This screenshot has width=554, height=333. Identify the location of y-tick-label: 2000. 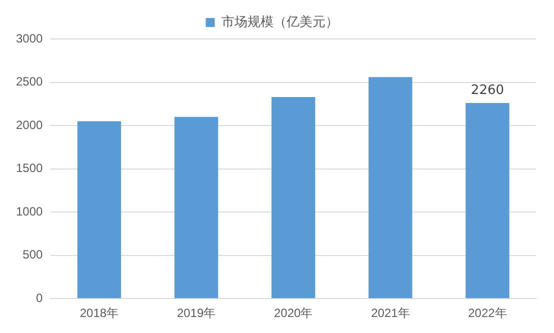
(30, 125).